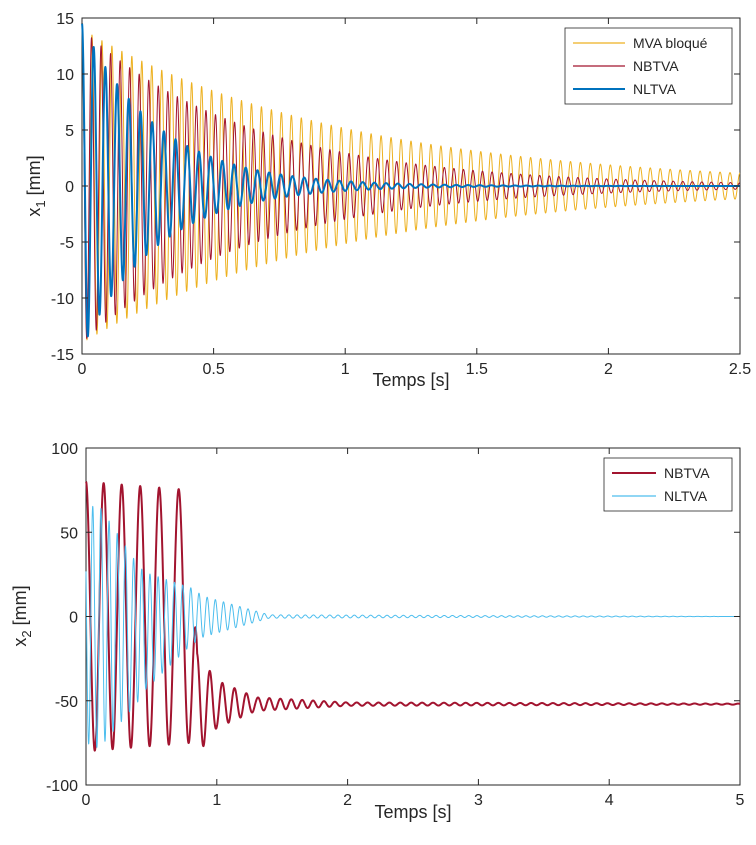 This screenshot has width=756, height=845. I want to click on x-tick-label-2-3: 3, so click(478, 800).